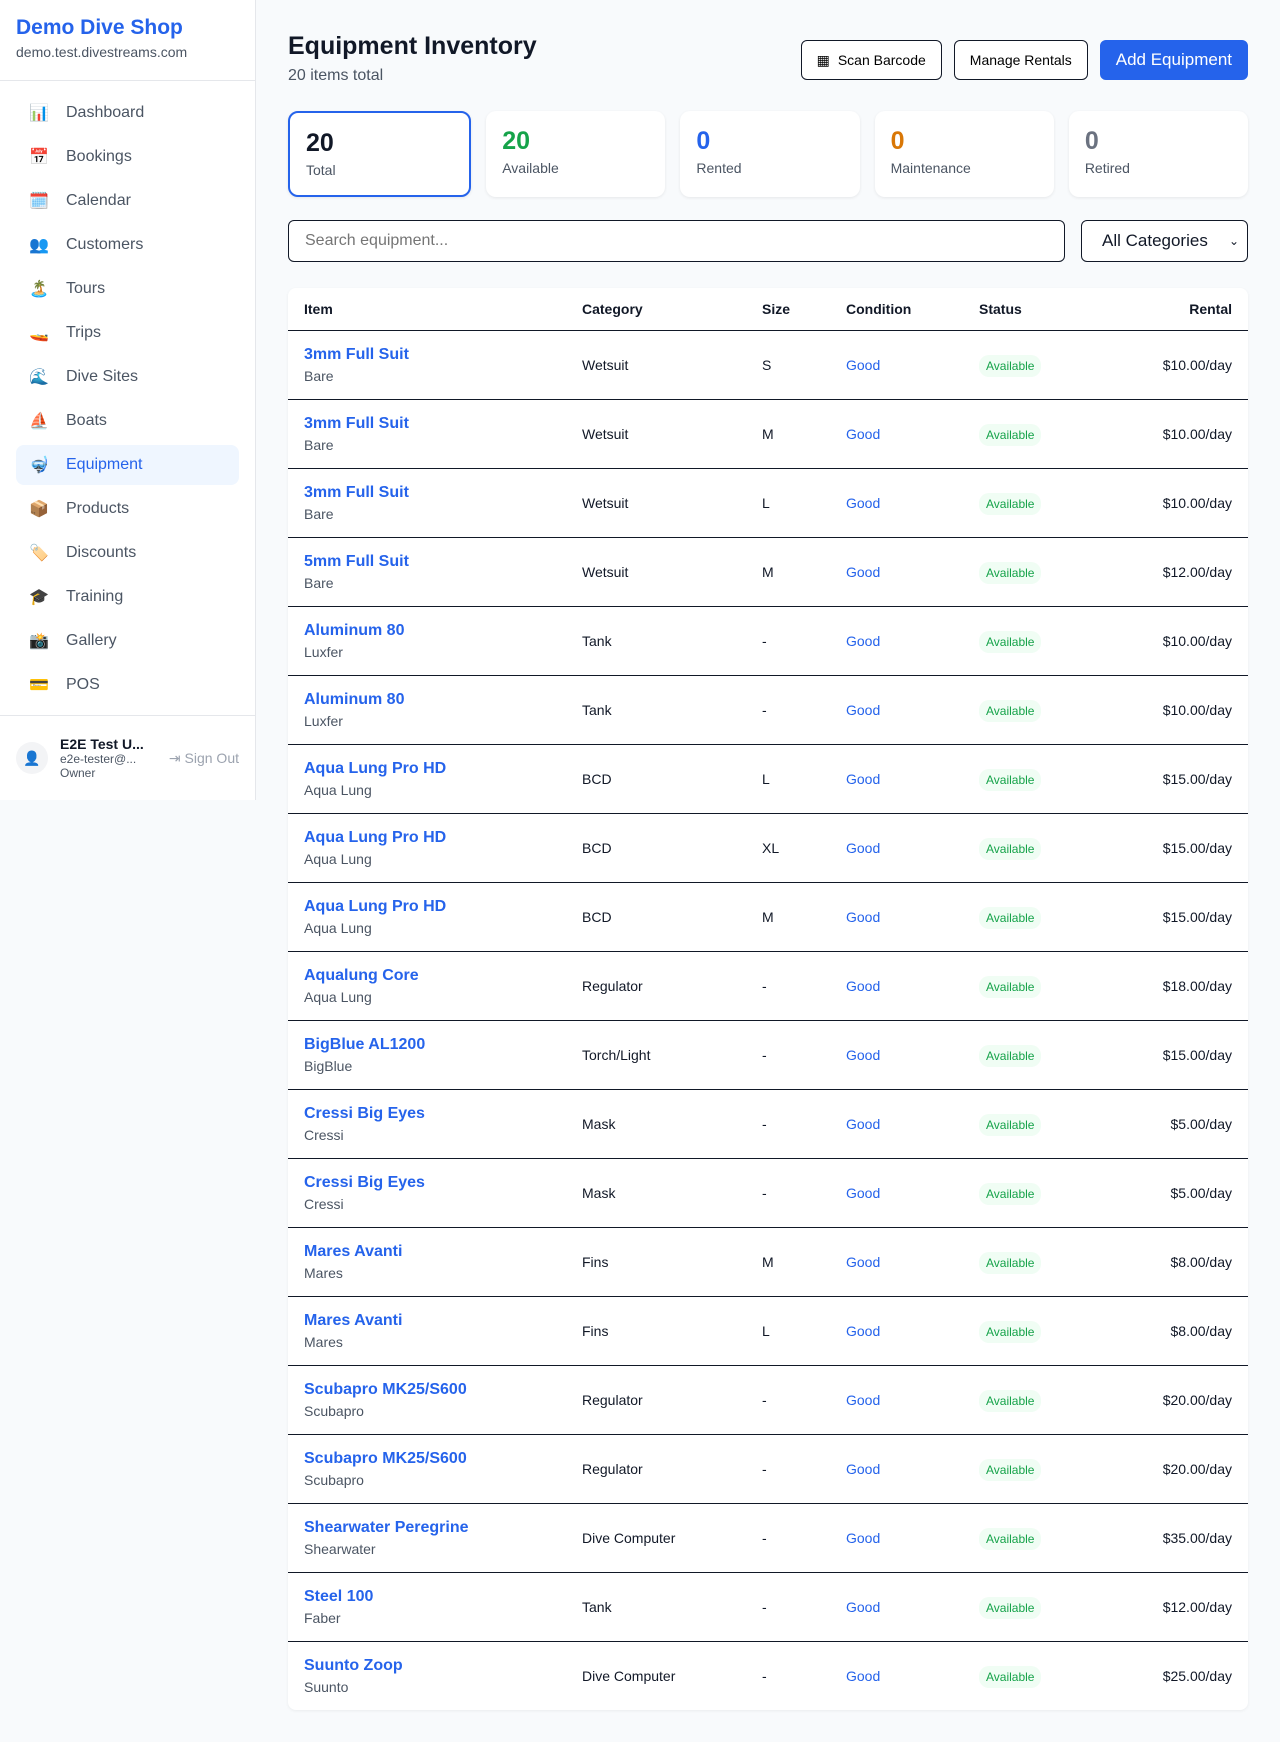 Image resolution: width=1280 pixels, height=1742 pixels. What do you see at coordinates (1233, 241) in the screenshot?
I see `chevron-down-icon: ⌄` at bounding box center [1233, 241].